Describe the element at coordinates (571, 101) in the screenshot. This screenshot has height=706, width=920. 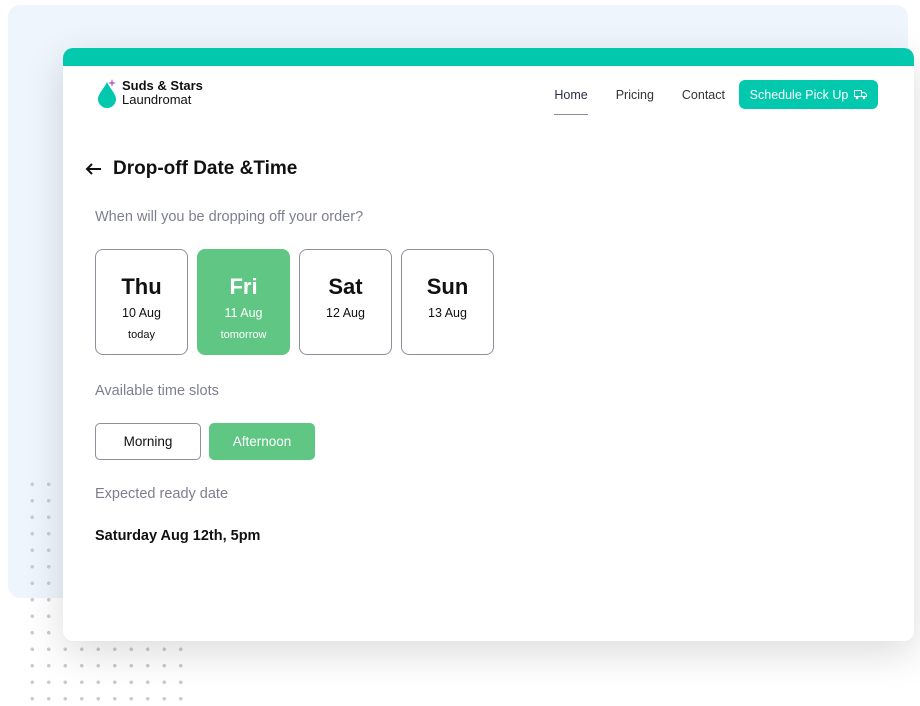
I see `nav-home: Home` at that location.